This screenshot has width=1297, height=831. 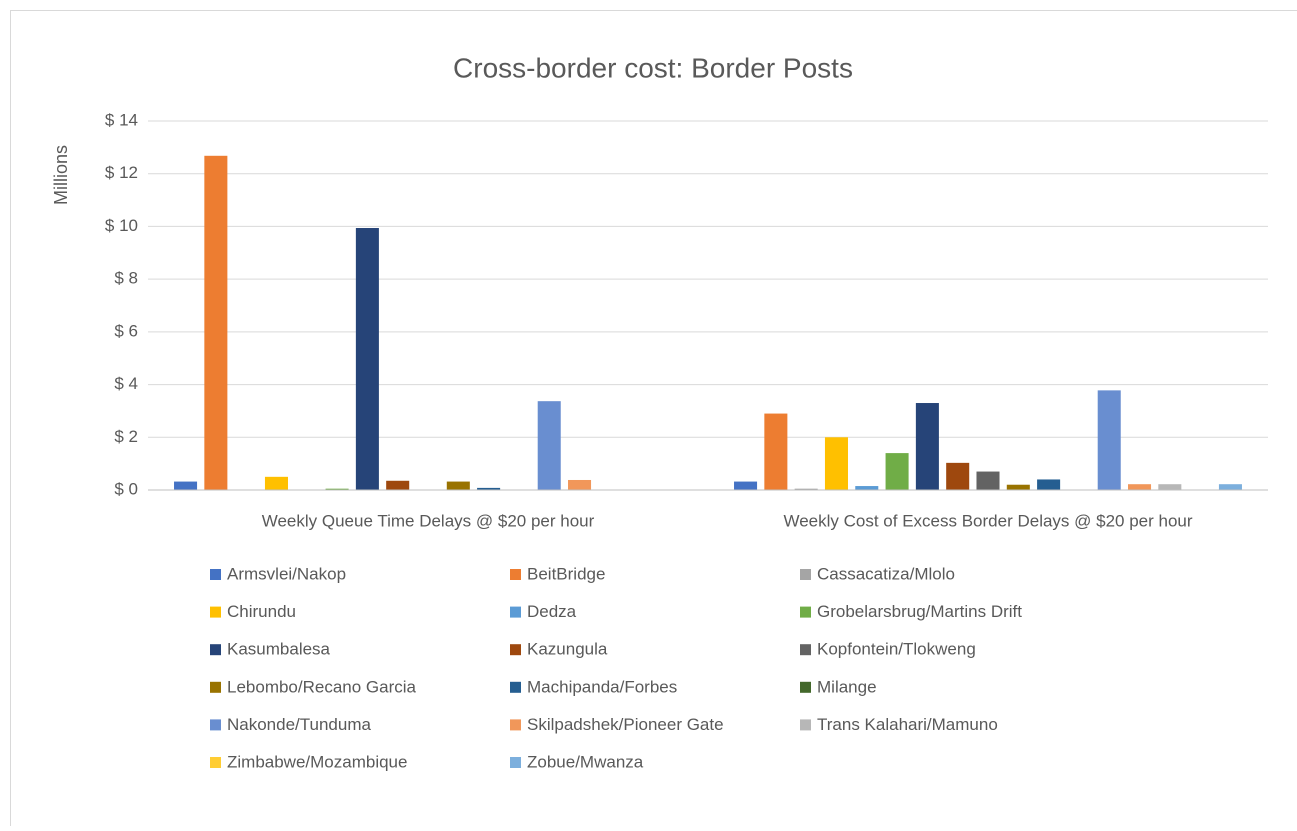 I want to click on legend-label: Kopfontein/Tlokweng, so click(x=896, y=649).